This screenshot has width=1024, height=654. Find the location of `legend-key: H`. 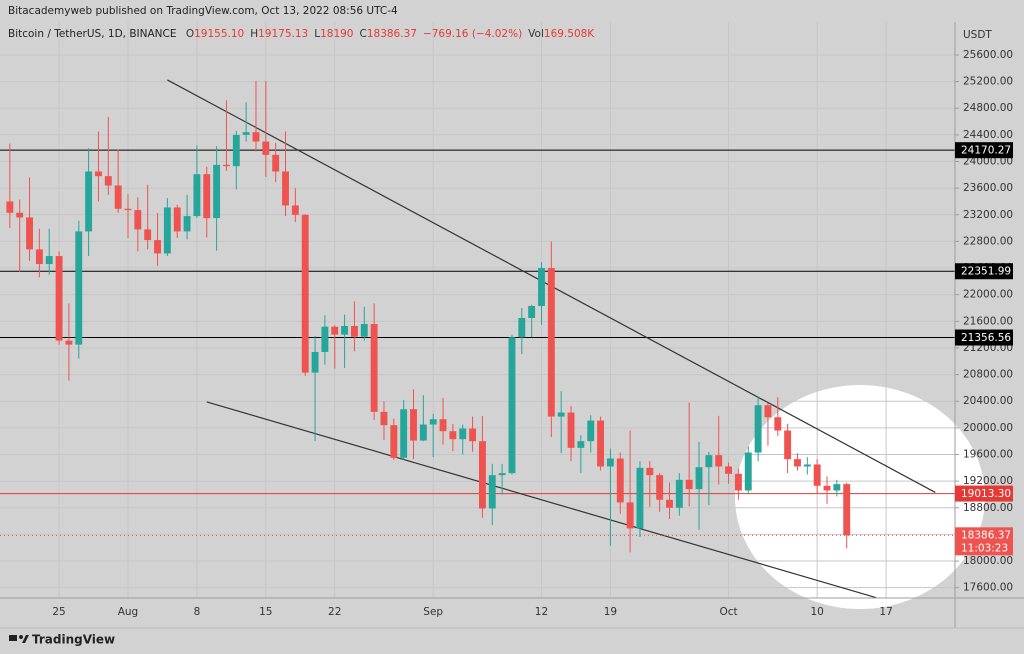

legend-key: H is located at coordinates (254, 34).